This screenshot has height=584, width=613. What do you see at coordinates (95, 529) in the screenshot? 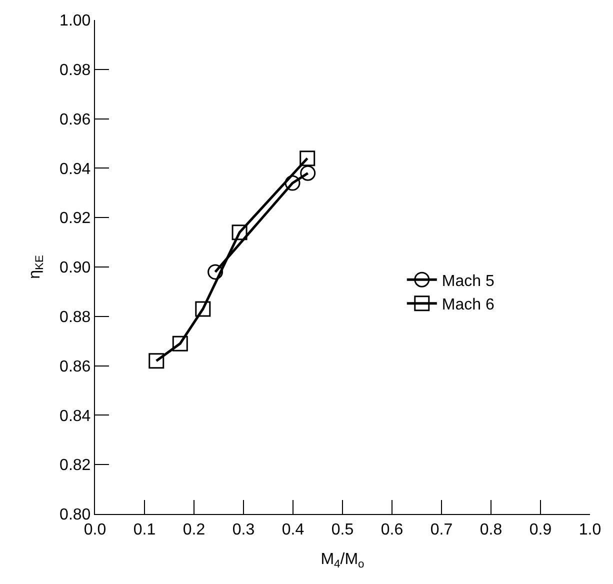
I see `text: 0.0` at bounding box center [95, 529].